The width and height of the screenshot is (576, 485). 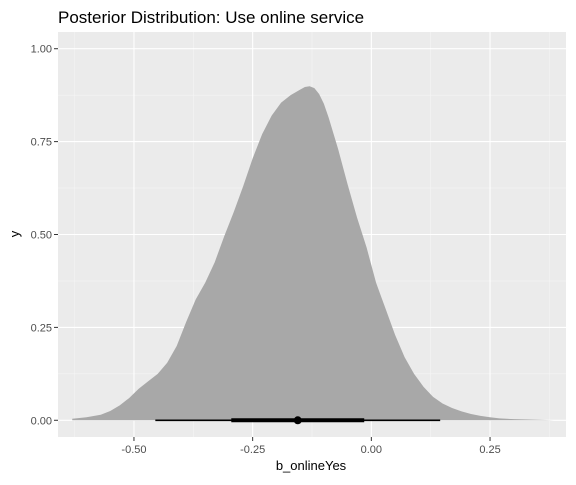 I want to click on point-interval, so click(x=298, y=420).